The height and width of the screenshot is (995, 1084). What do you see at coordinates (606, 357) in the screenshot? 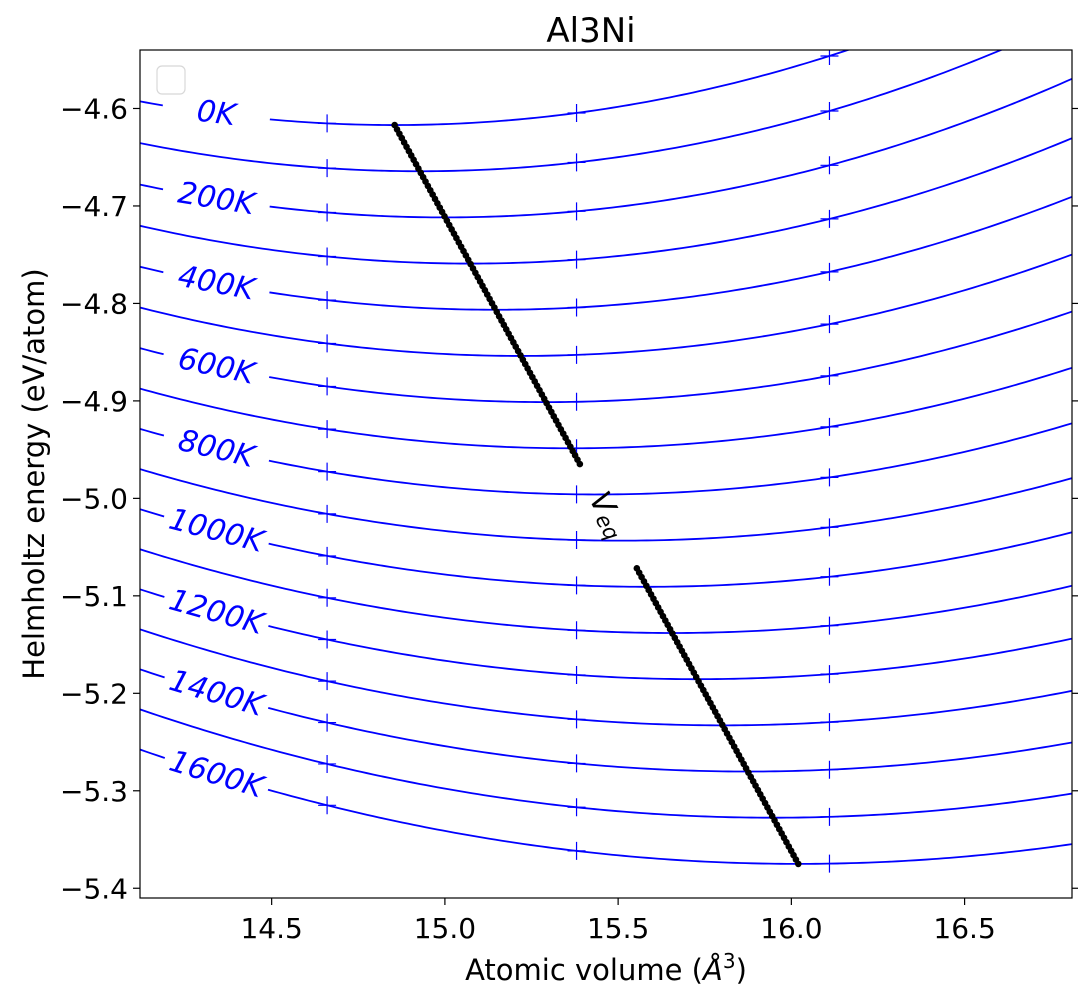
I see `isotherm-600K` at bounding box center [606, 357].